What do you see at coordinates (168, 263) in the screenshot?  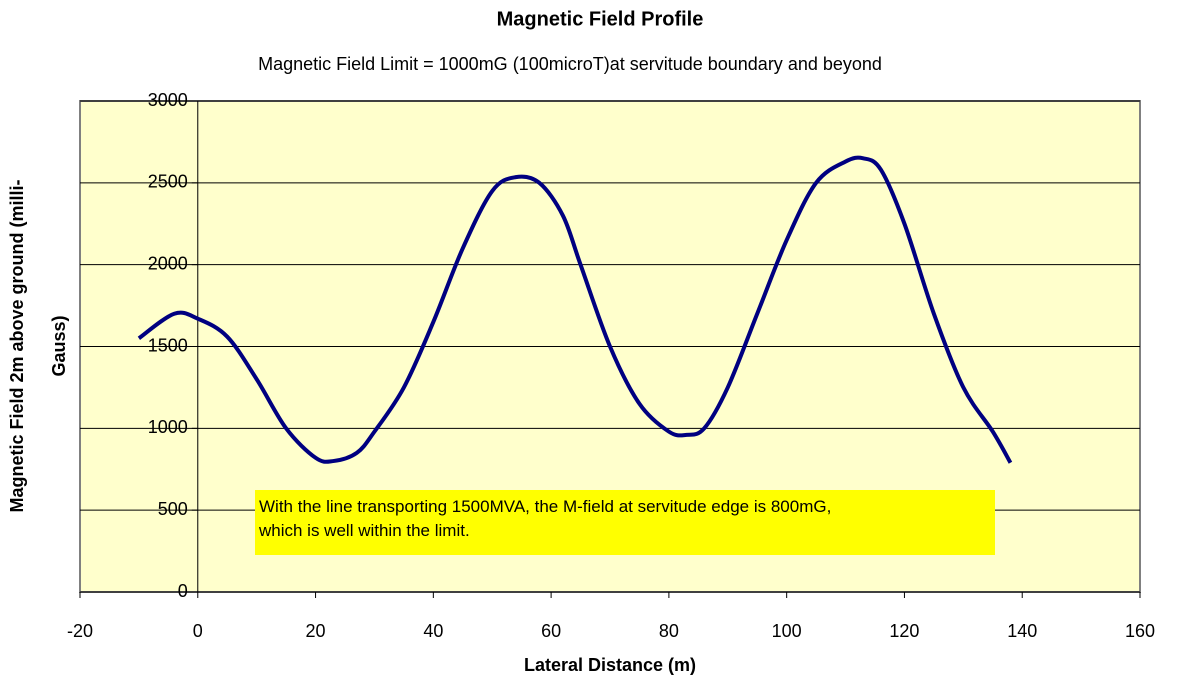 I see `y-tick-label: 2000` at bounding box center [168, 263].